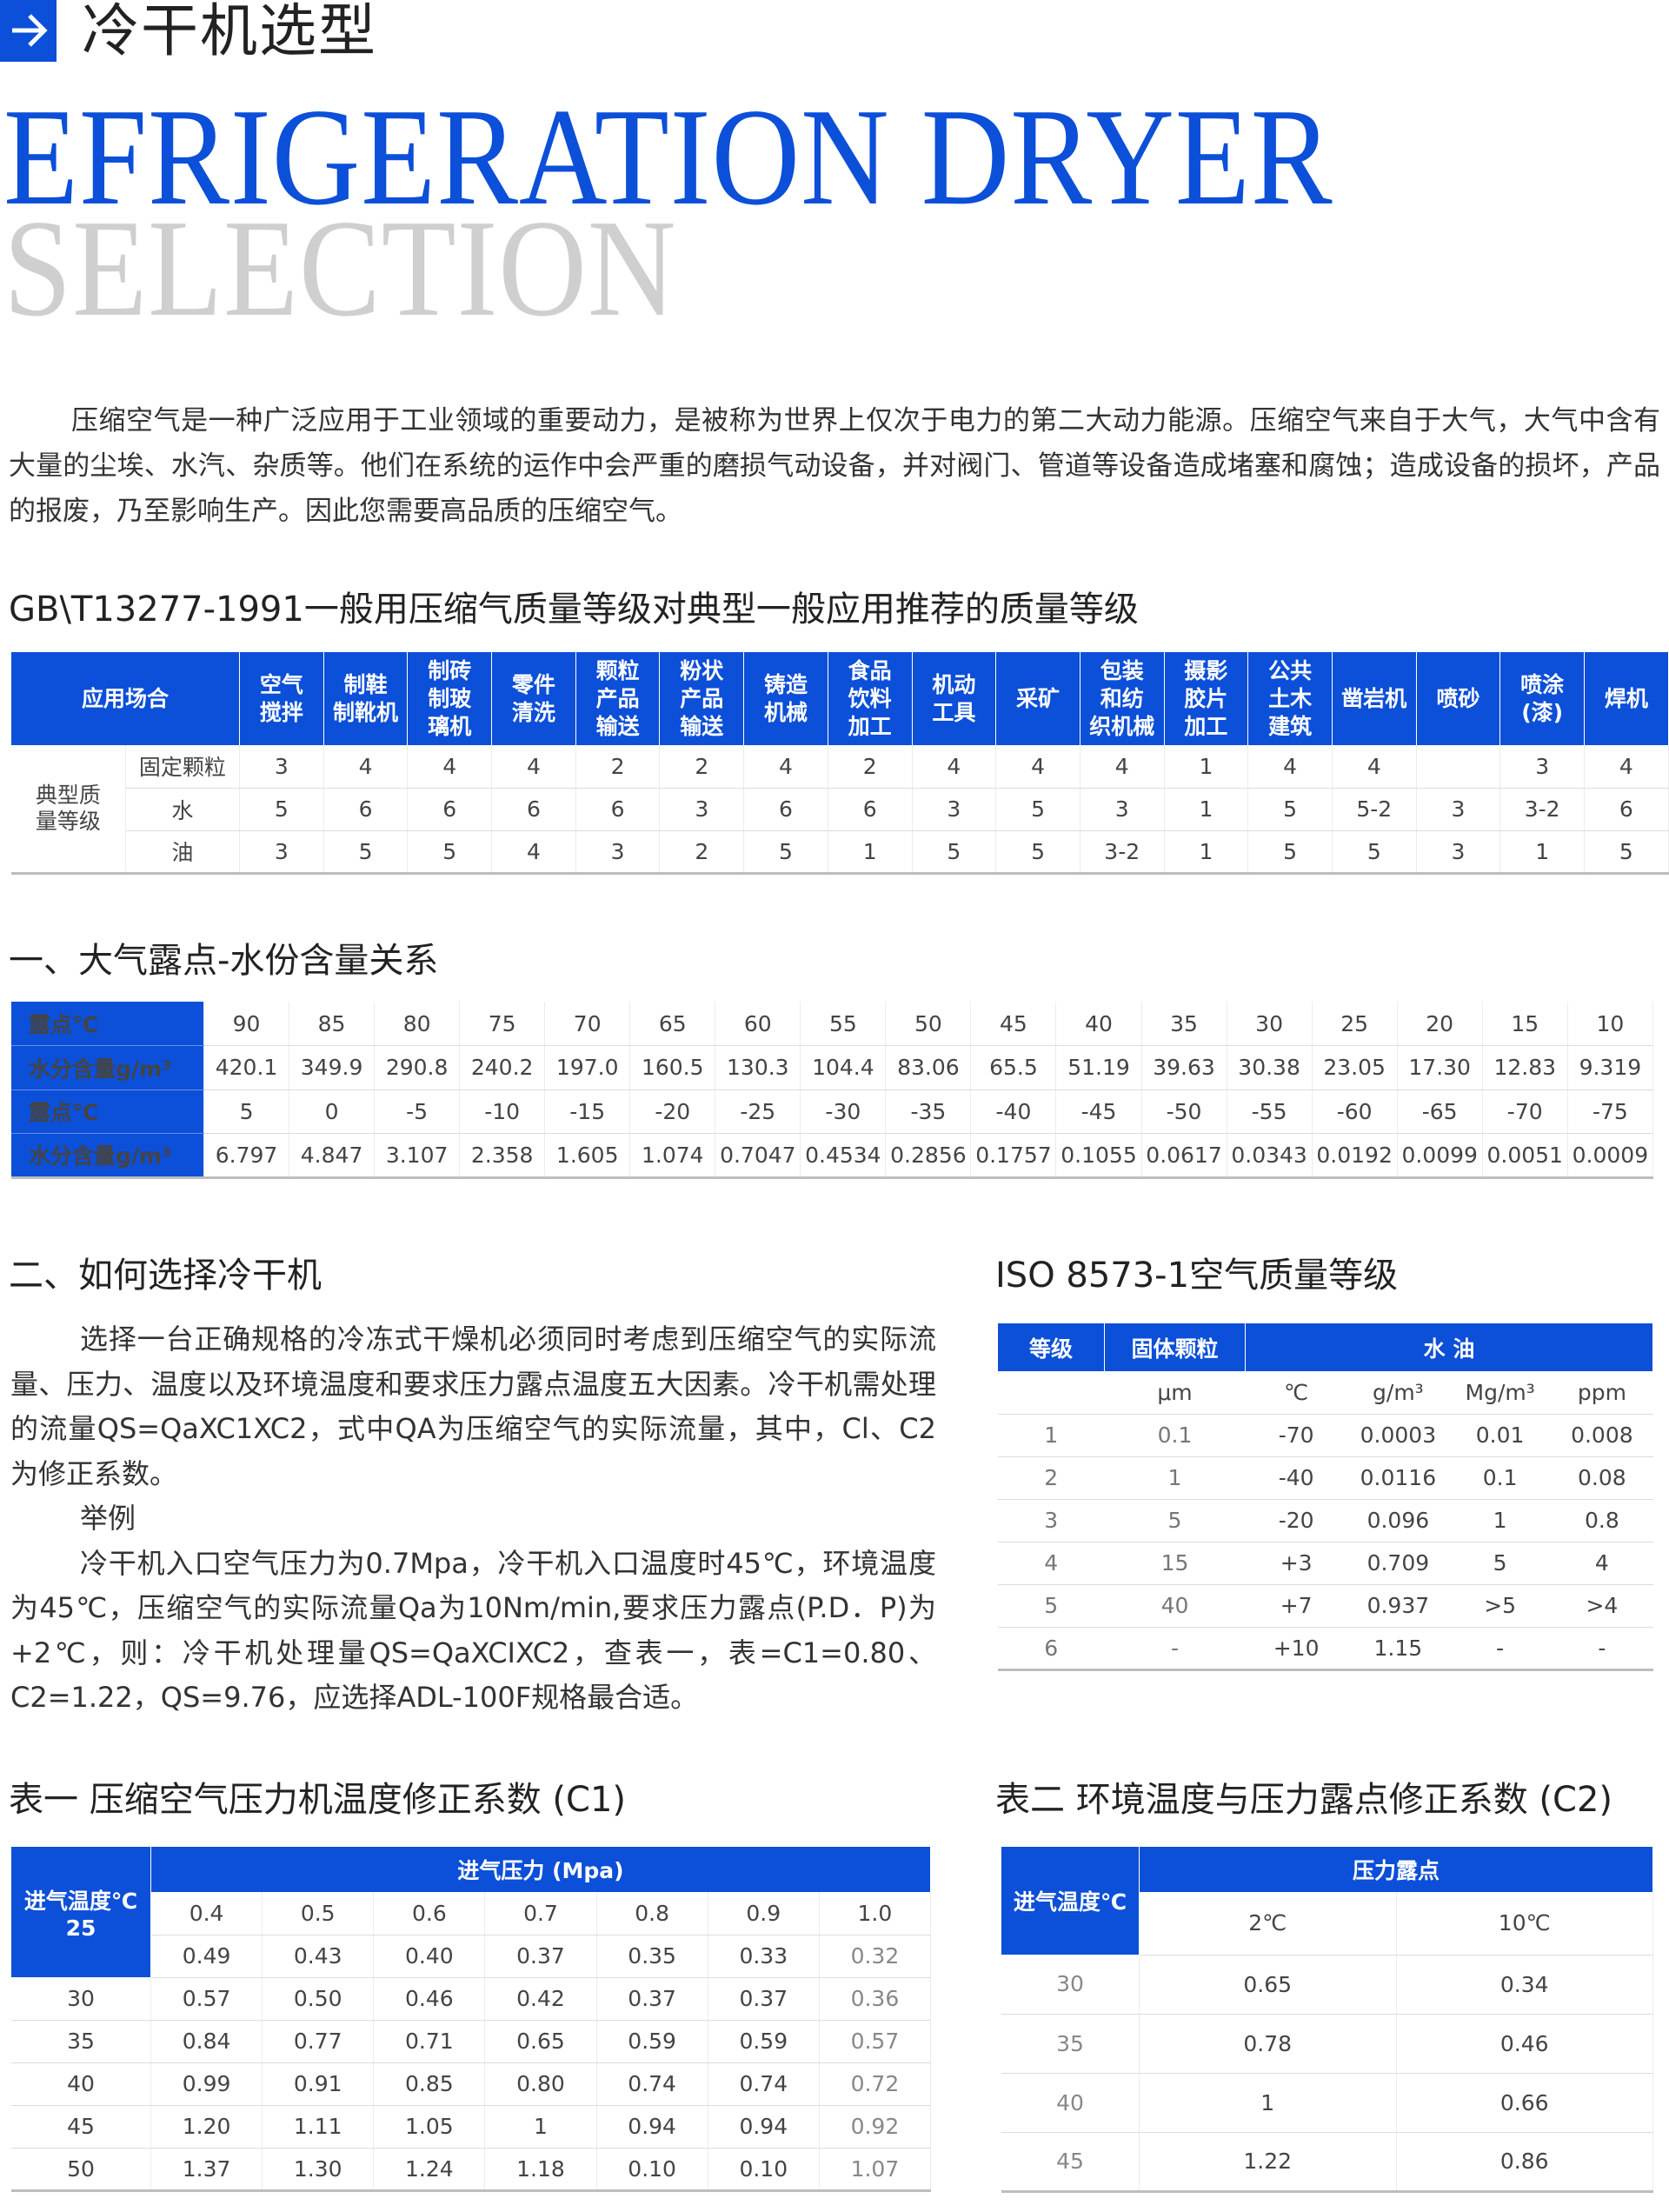 The image size is (1669, 2212). What do you see at coordinates (502, 1067) in the screenshot?
I see `value-cell: 240.2` at bounding box center [502, 1067].